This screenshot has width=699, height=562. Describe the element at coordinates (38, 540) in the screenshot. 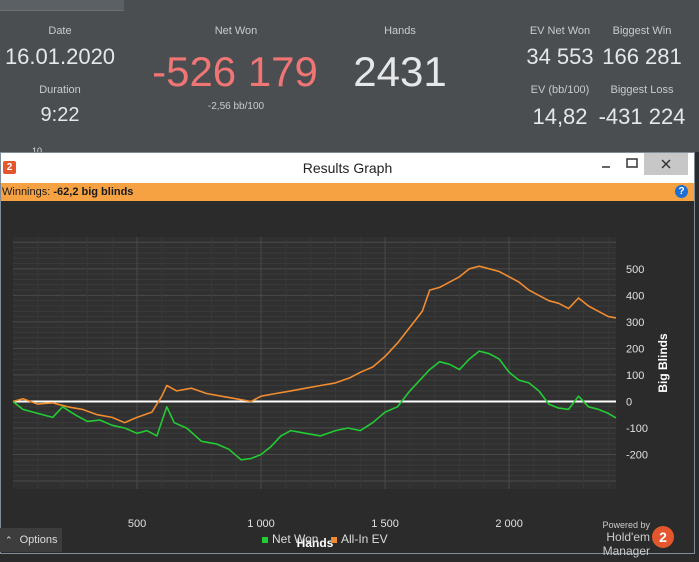

I see `options-label: Options` at that location.